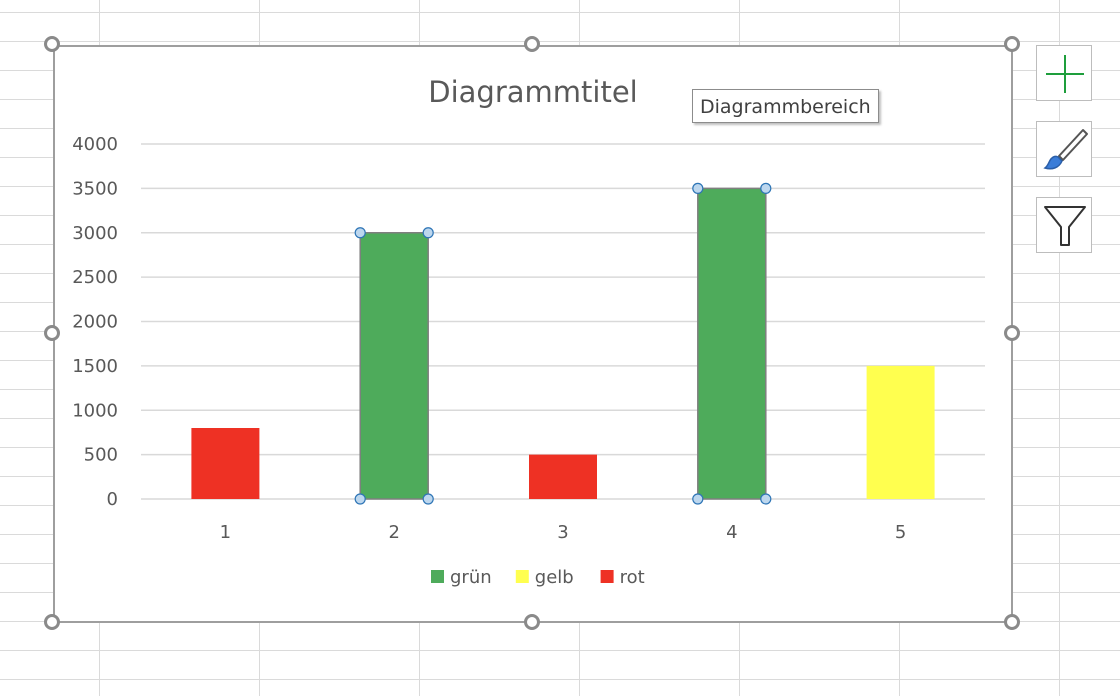  What do you see at coordinates (731, 532) in the screenshot?
I see `x-tick-label: 4` at bounding box center [731, 532].